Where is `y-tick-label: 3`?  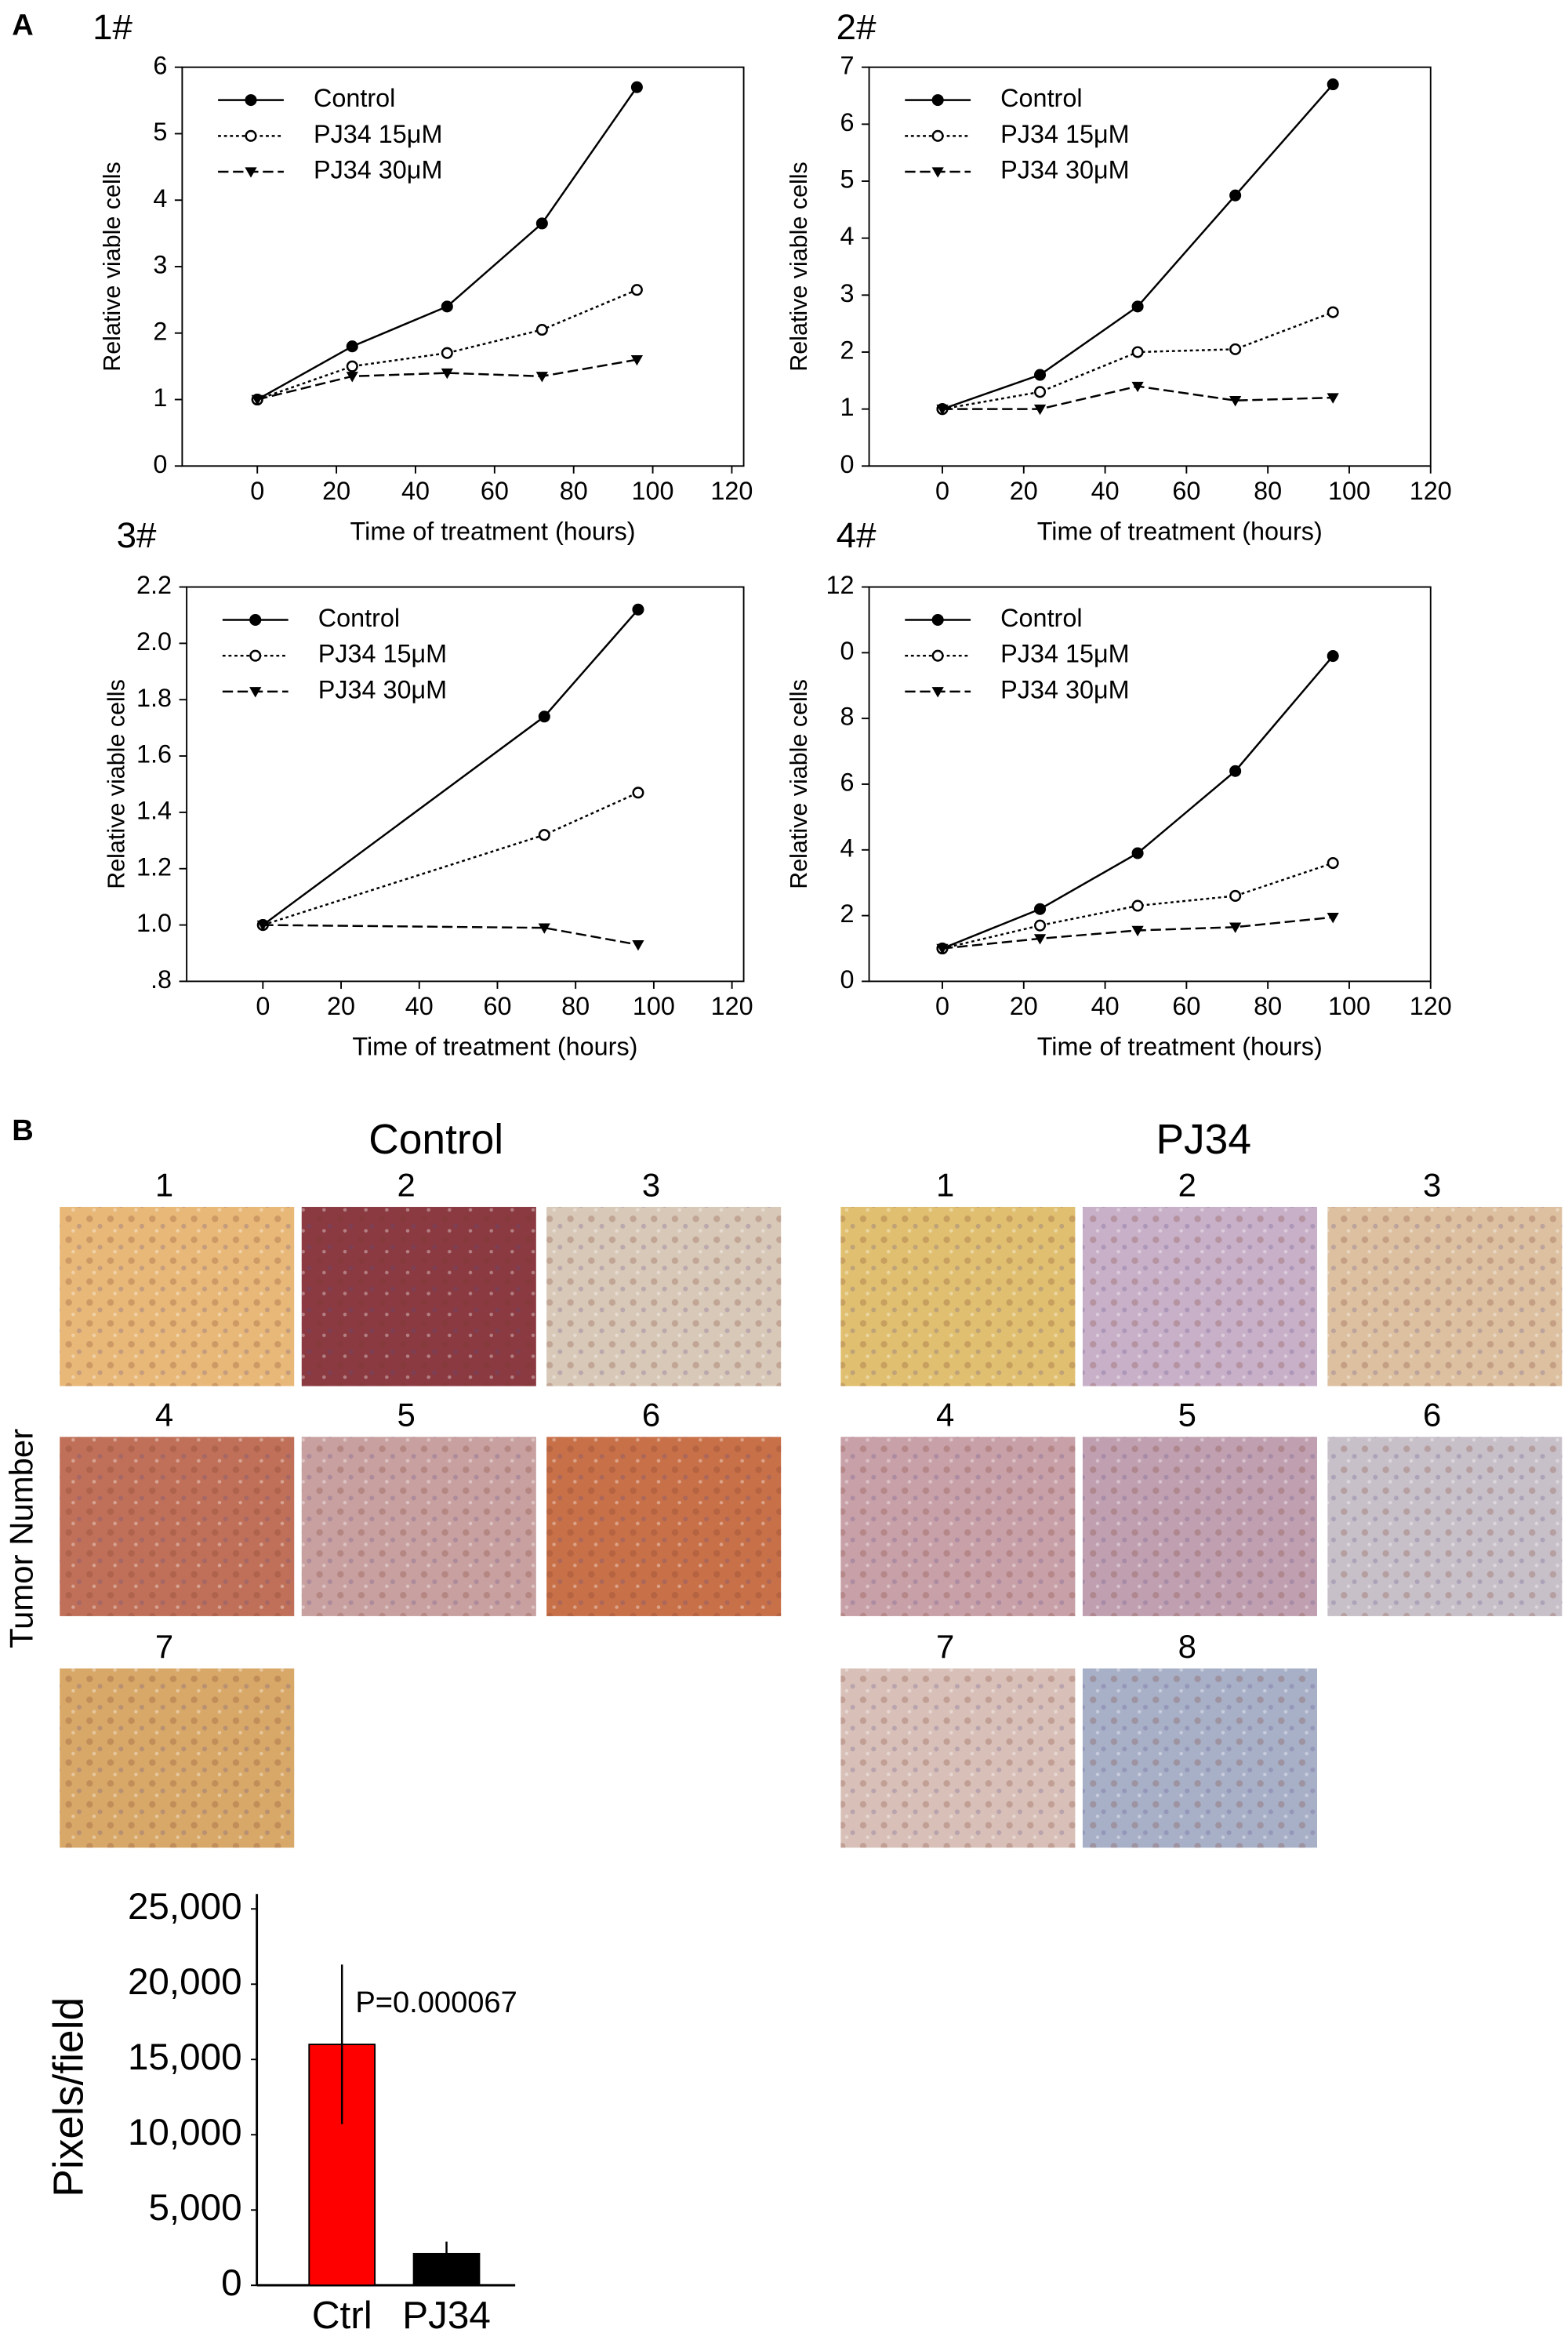 y-tick-label: 3 is located at coordinates (160, 265).